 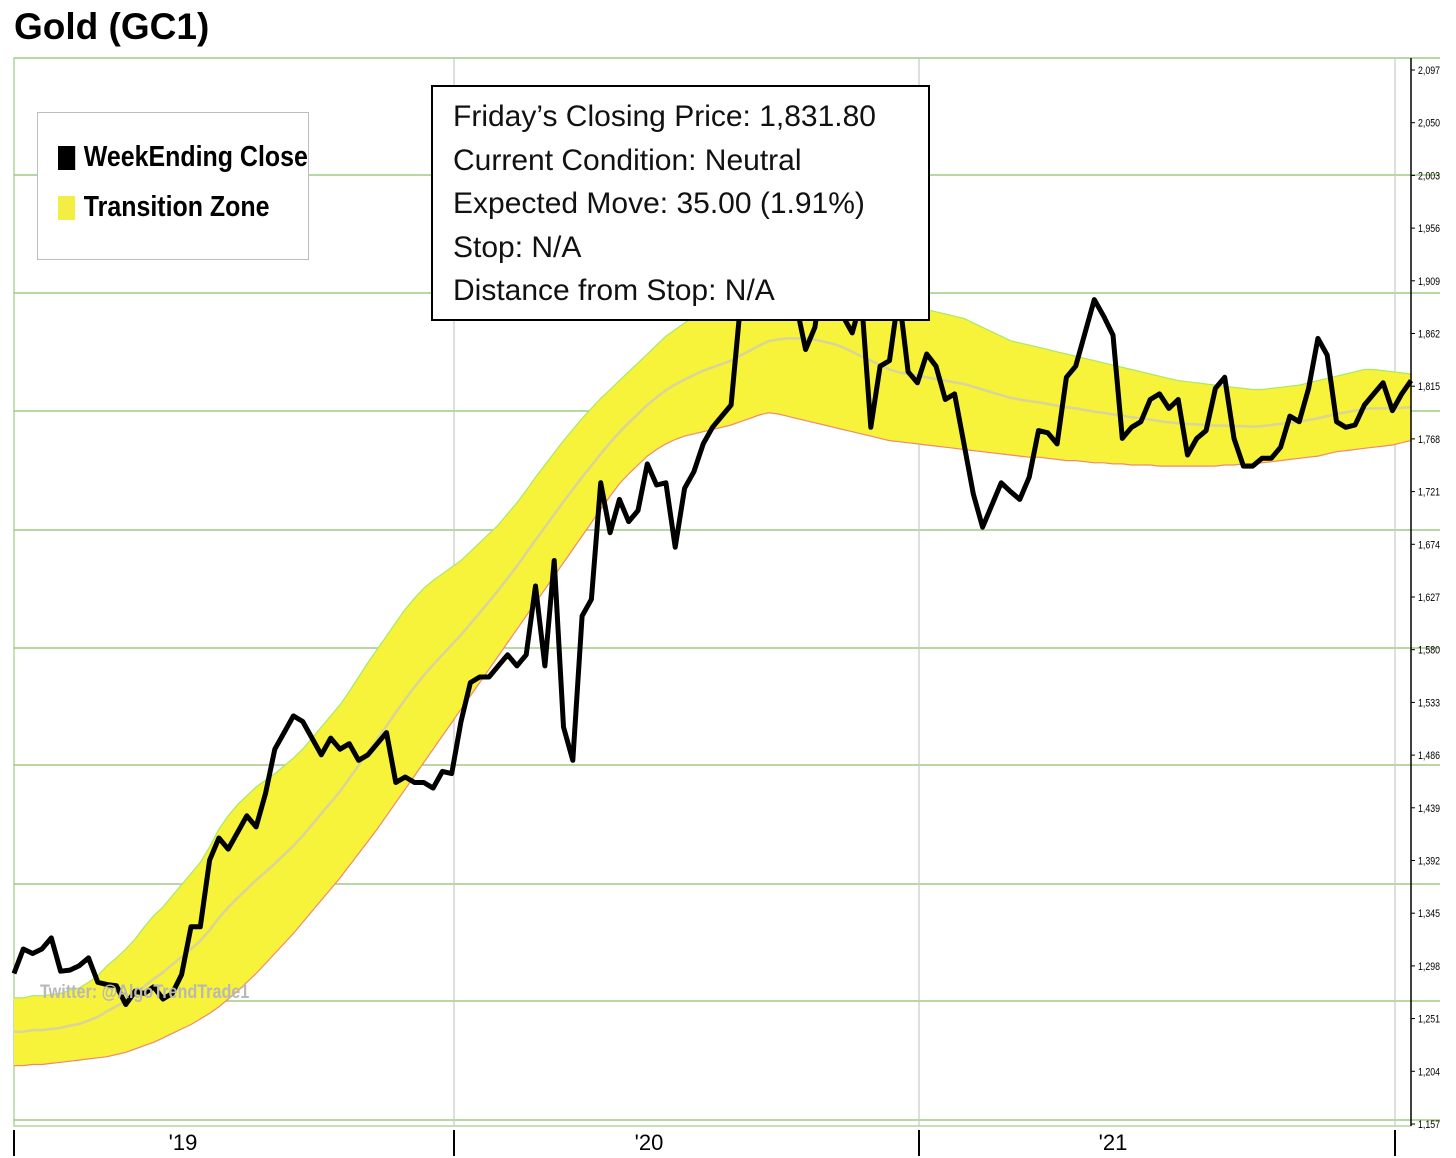 What do you see at coordinates (1429, 387) in the screenshot?
I see `y-tick-label: 1,815` at bounding box center [1429, 387].